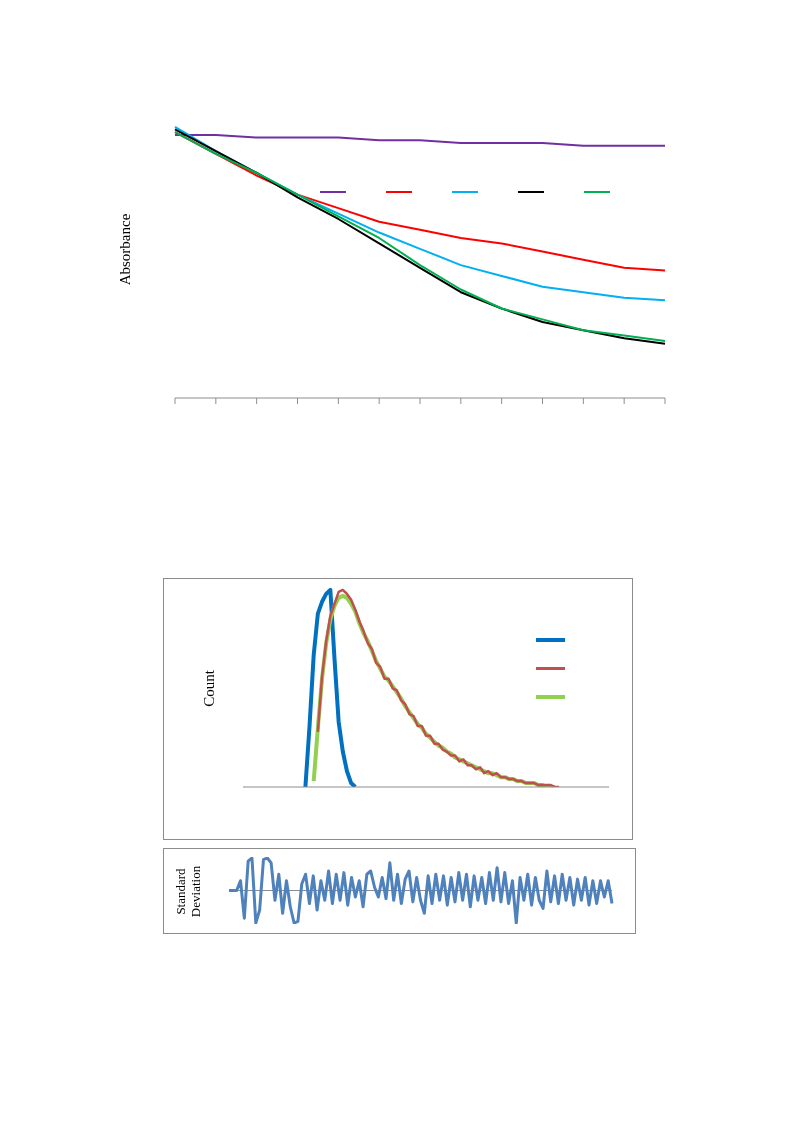 Image resolution: width=793 pixels, height=1121 pixels. I want to click on y-axis-title: Absorbance, so click(125, 249).